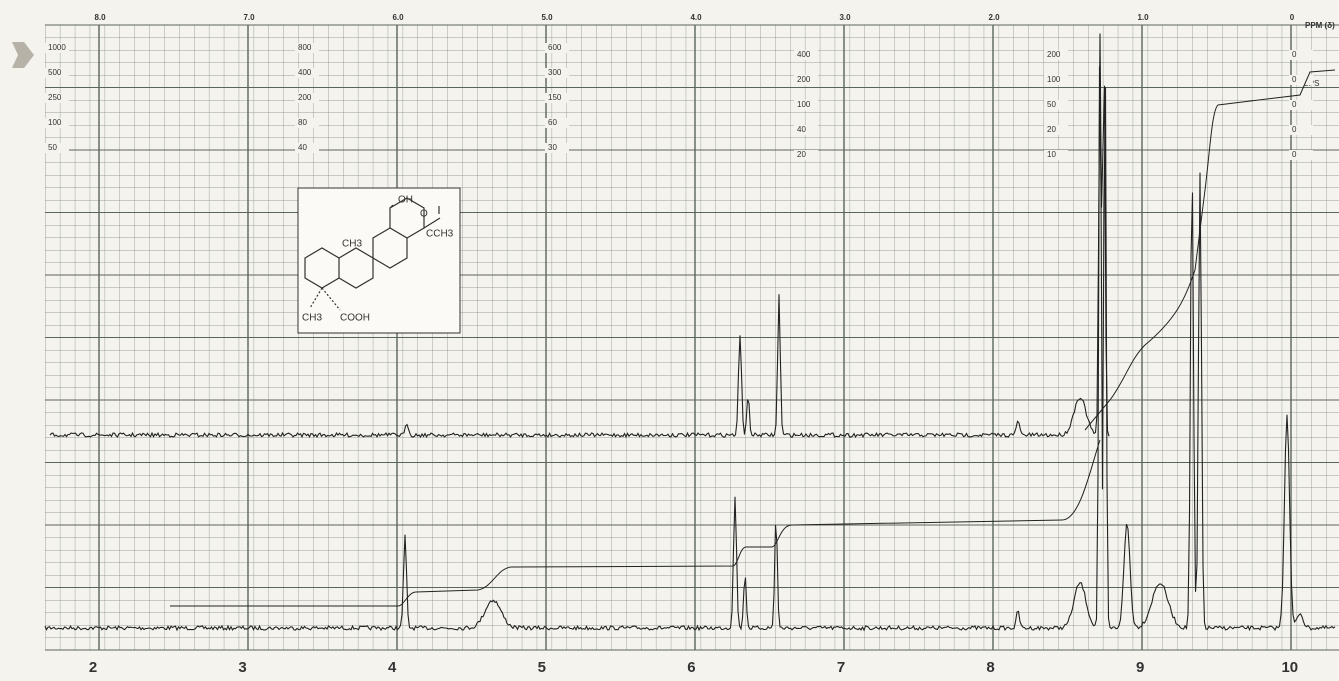 The width and height of the screenshot is (1339, 681). Describe the element at coordinates (440, 234) in the screenshot. I see `structure-label: CCH3` at that location.